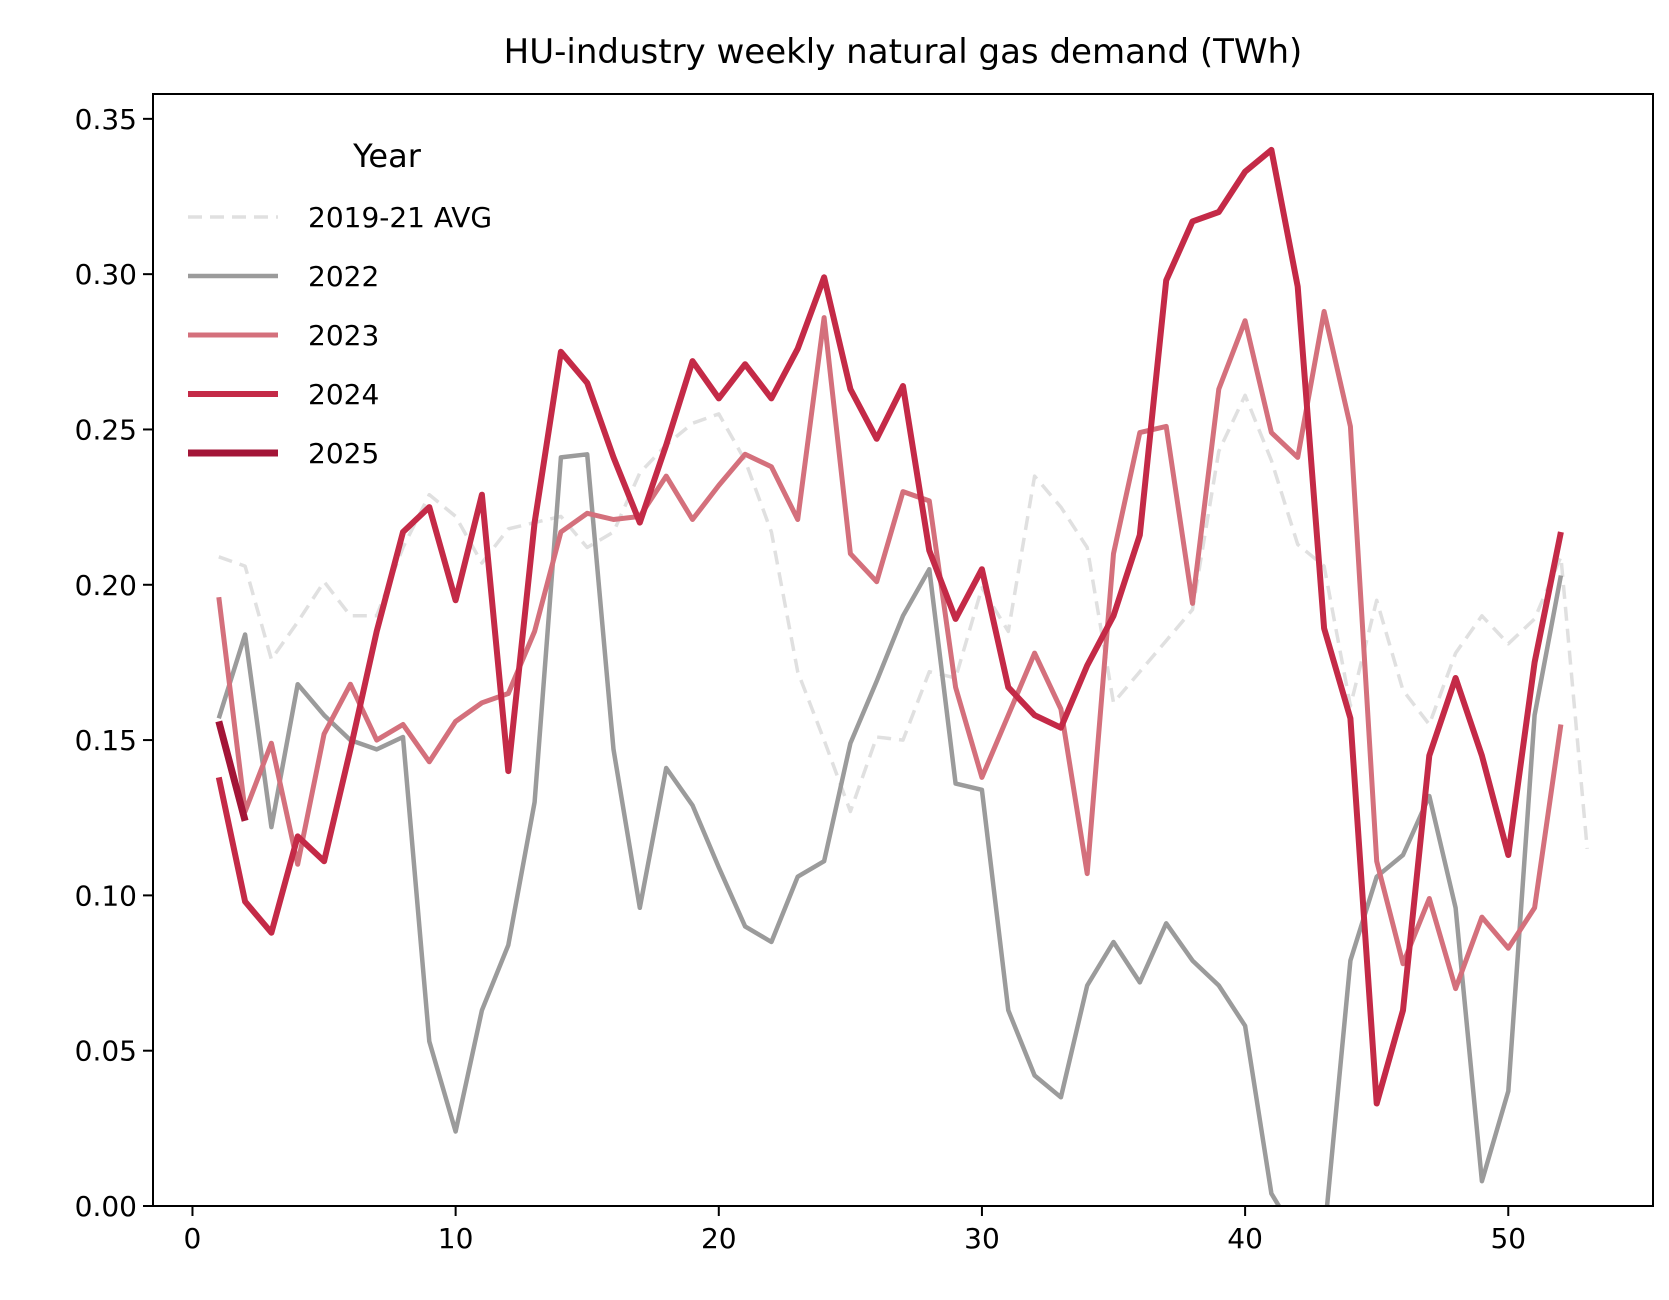  I want to click on x-tick-label: 0, so click(193, 1238).